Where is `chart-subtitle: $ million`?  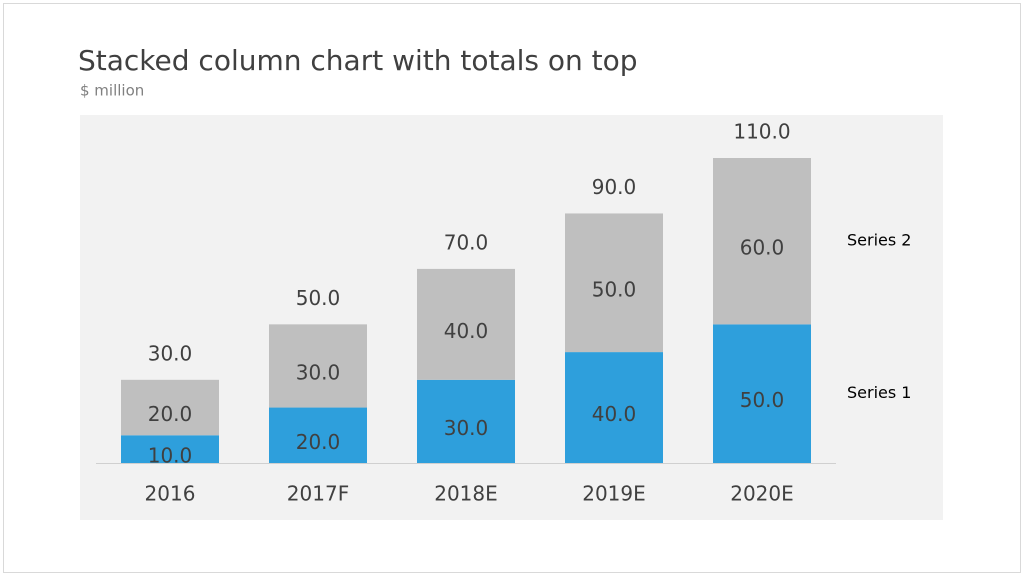 chart-subtitle: $ million is located at coordinates (112, 91).